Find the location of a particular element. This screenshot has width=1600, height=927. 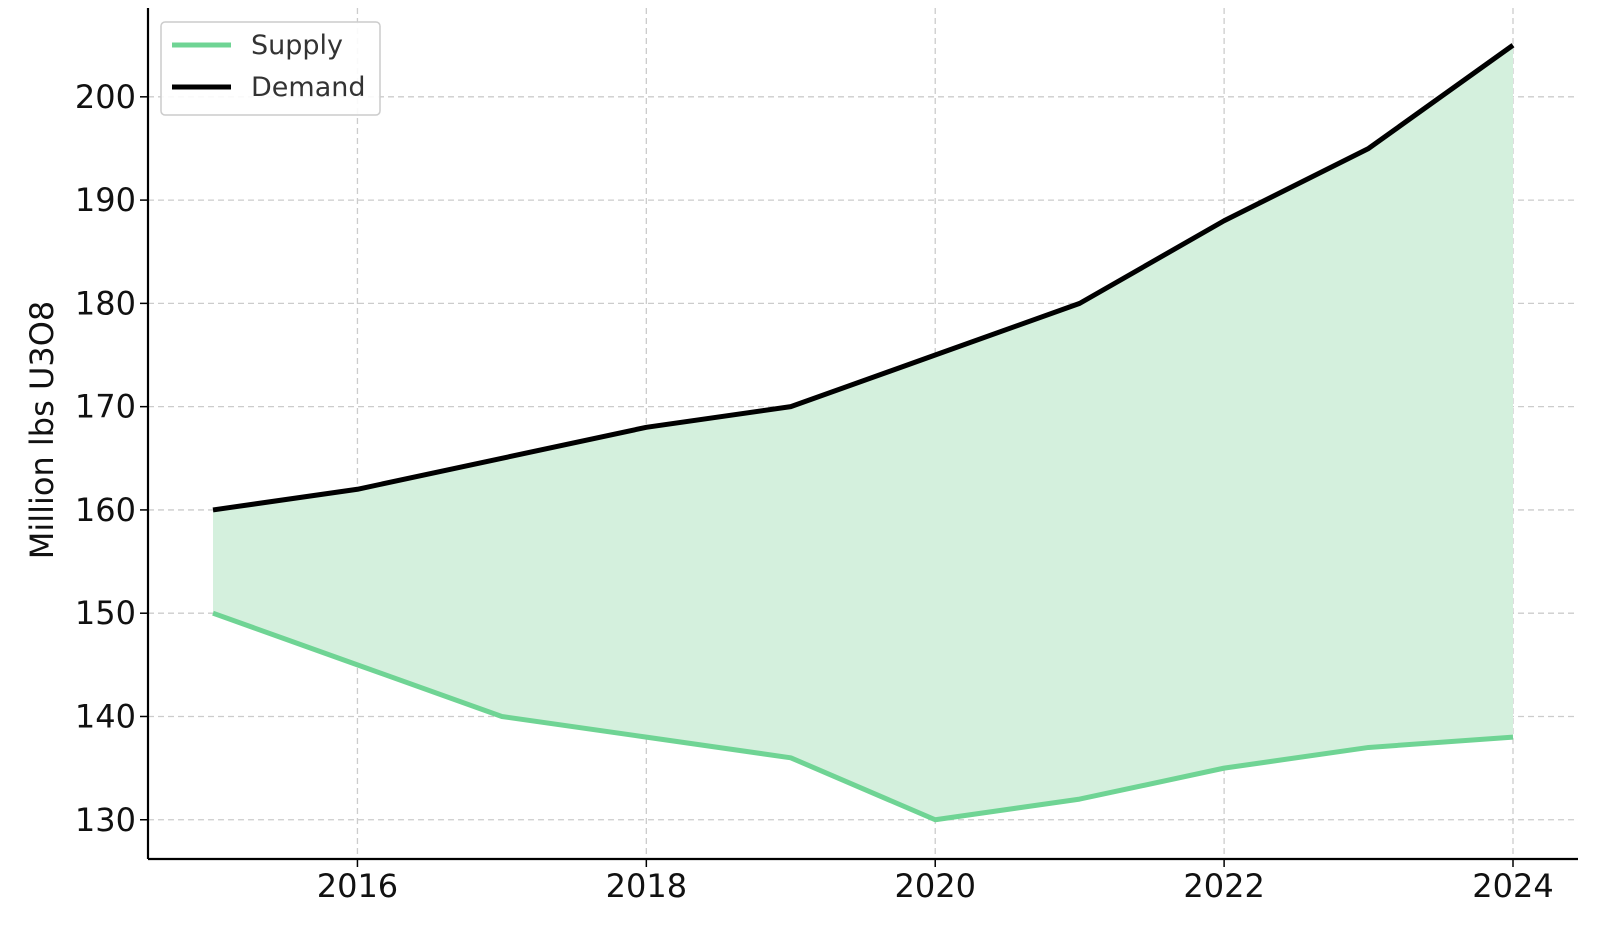

supply-point-2017 is located at coordinates (501, 716).